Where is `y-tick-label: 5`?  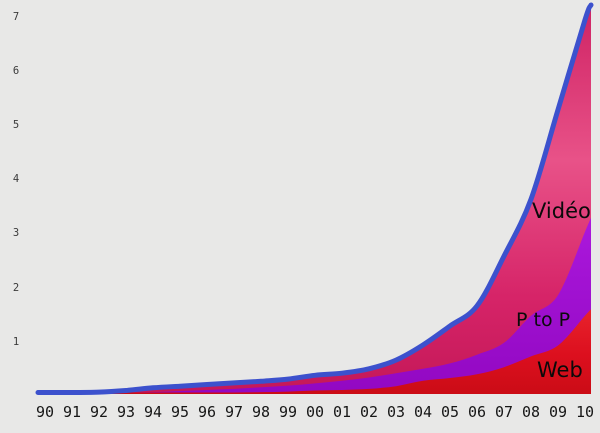 y-tick-label: 5 is located at coordinates (16, 125).